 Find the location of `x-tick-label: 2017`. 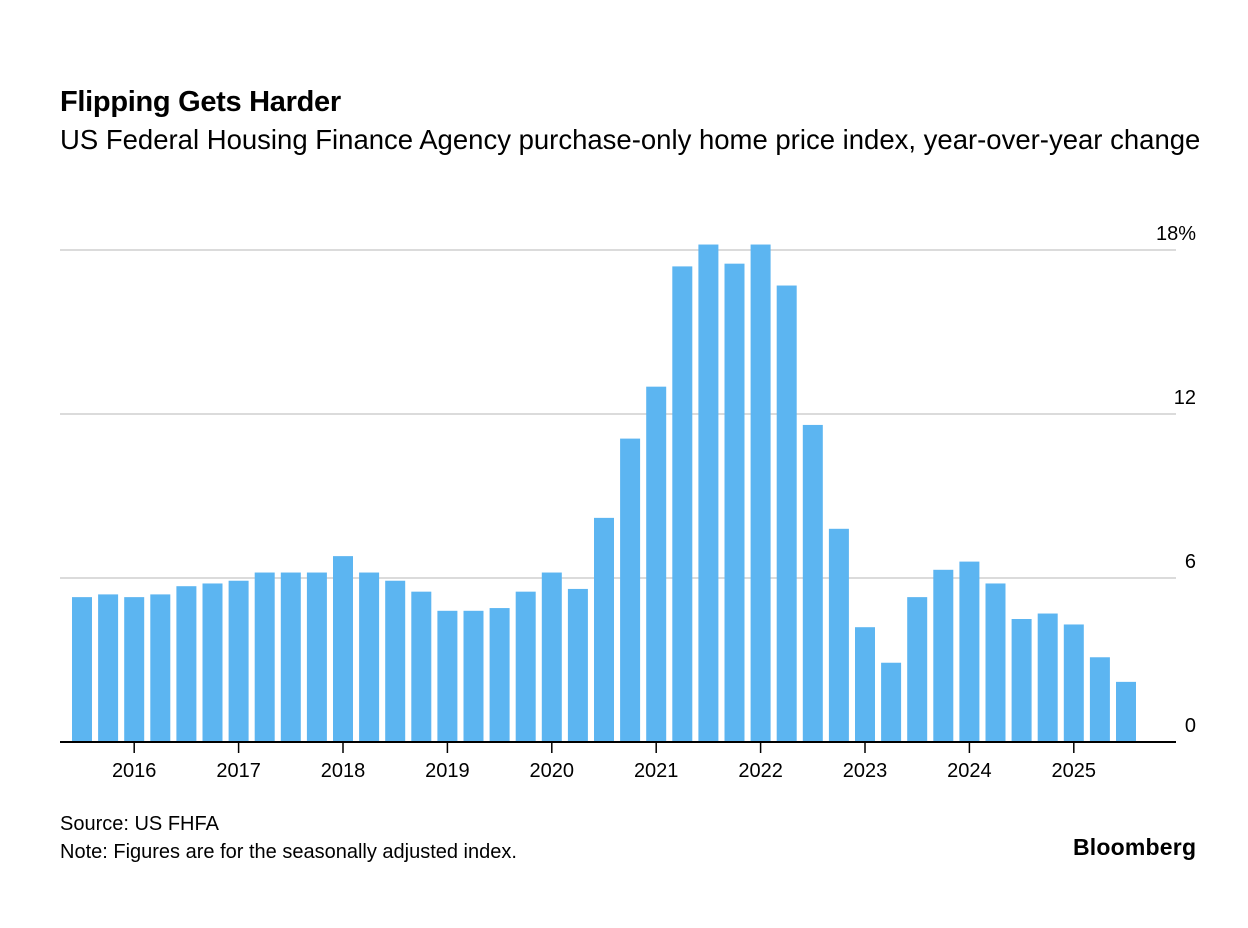

x-tick-label: 2017 is located at coordinates (238, 771).